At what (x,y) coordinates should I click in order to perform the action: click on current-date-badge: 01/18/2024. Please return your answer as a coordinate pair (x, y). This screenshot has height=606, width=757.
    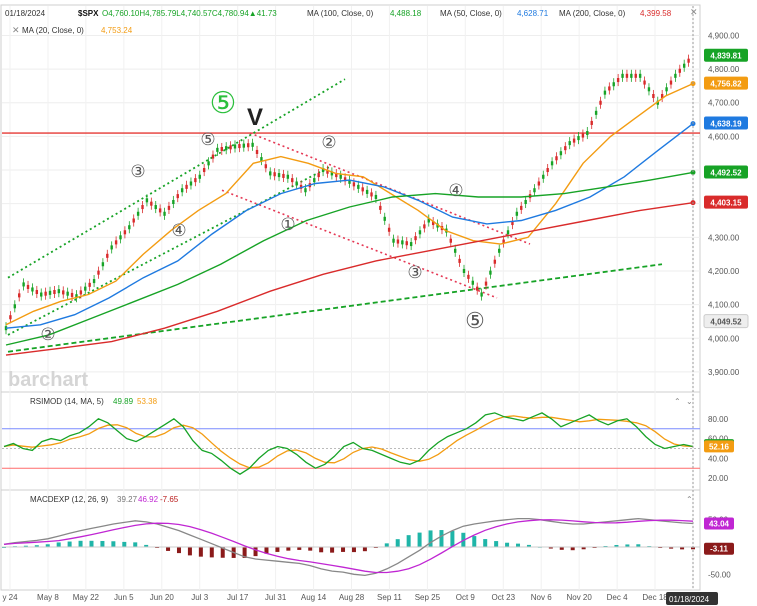
    Looking at the image, I should click on (689, 599).